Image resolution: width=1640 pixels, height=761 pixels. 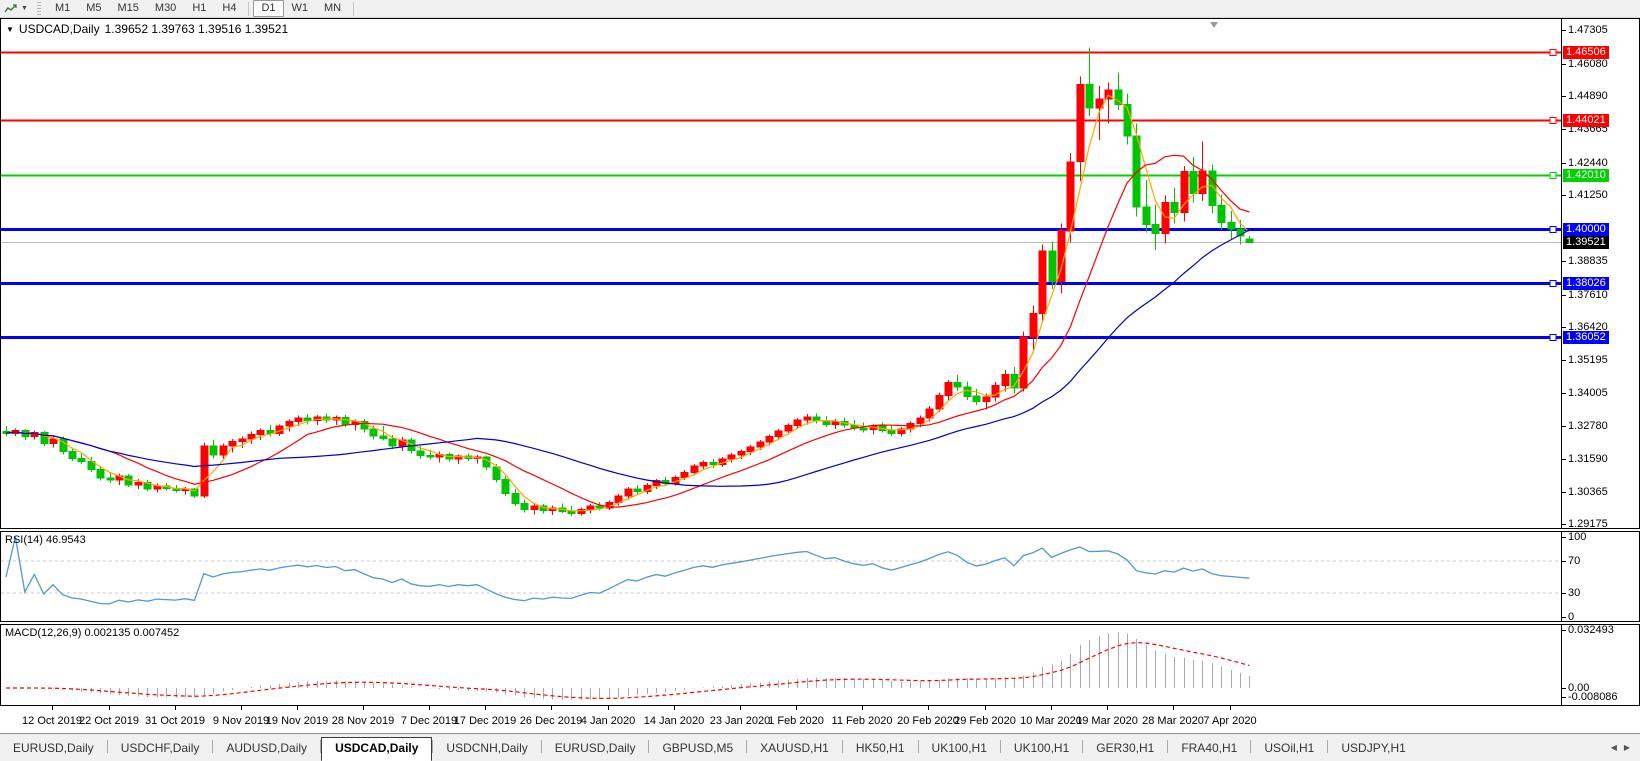 What do you see at coordinates (794, 748) in the screenshot?
I see `tab-xauusd-h1: XAUUSD,H1` at bounding box center [794, 748].